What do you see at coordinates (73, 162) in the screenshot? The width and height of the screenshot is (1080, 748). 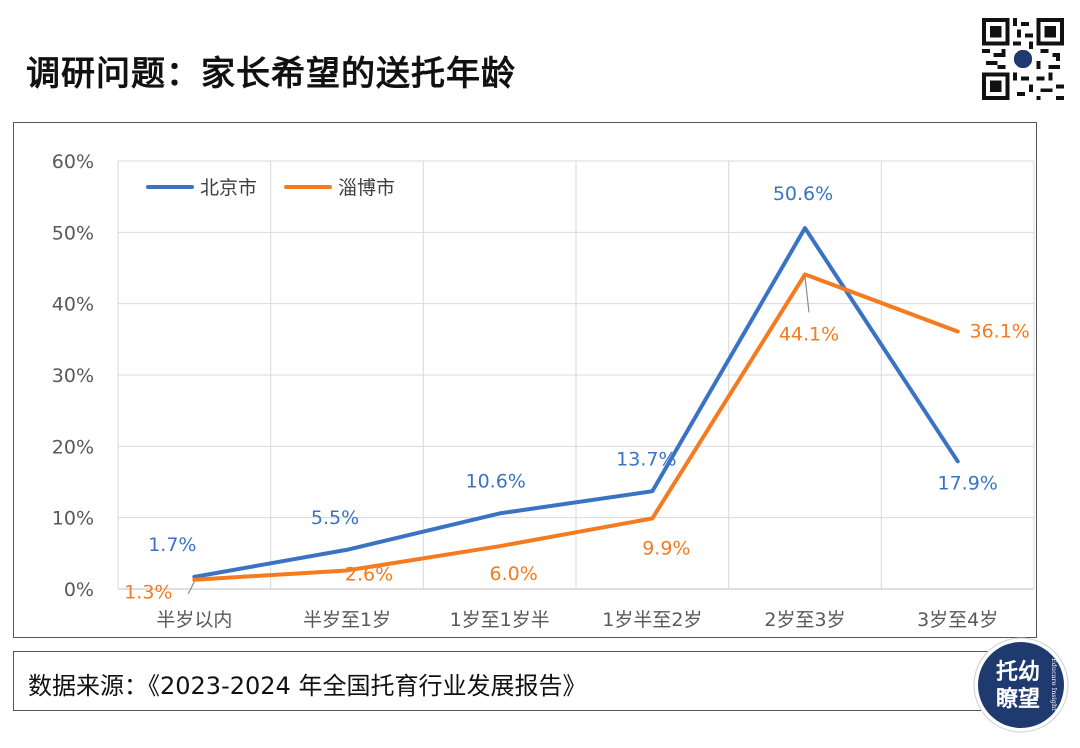 I see `y-tick-label: 60%` at bounding box center [73, 162].